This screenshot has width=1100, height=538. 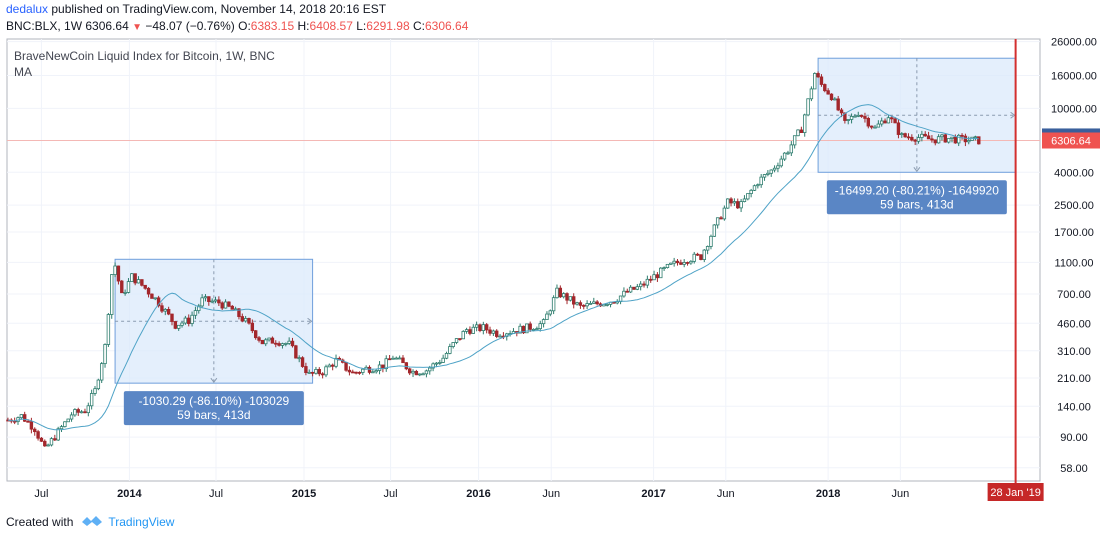 I want to click on measure-arrow-down, so click(x=917, y=169).